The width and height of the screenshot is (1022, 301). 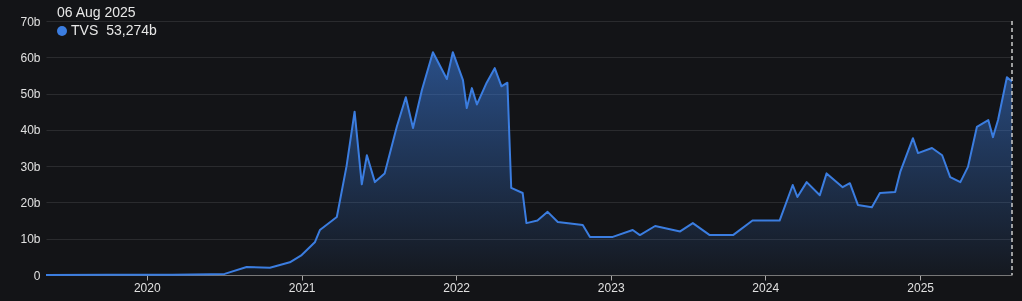 What do you see at coordinates (921, 287) in the screenshot?
I see `x-tick-label: 2025` at bounding box center [921, 287].